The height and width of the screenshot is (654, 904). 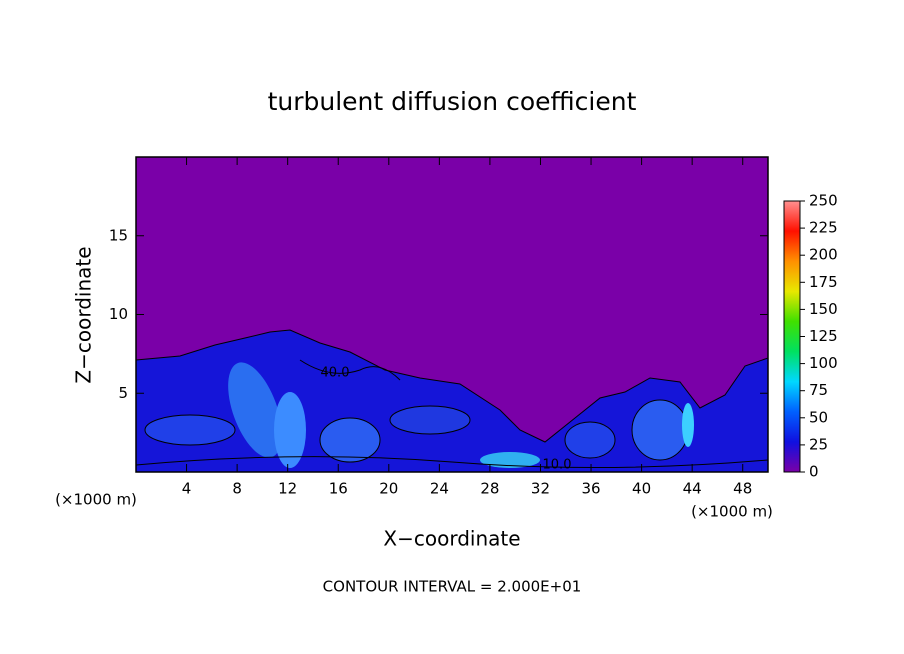 I want to click on x-tick-label: 32, so click(x=540, y=489).